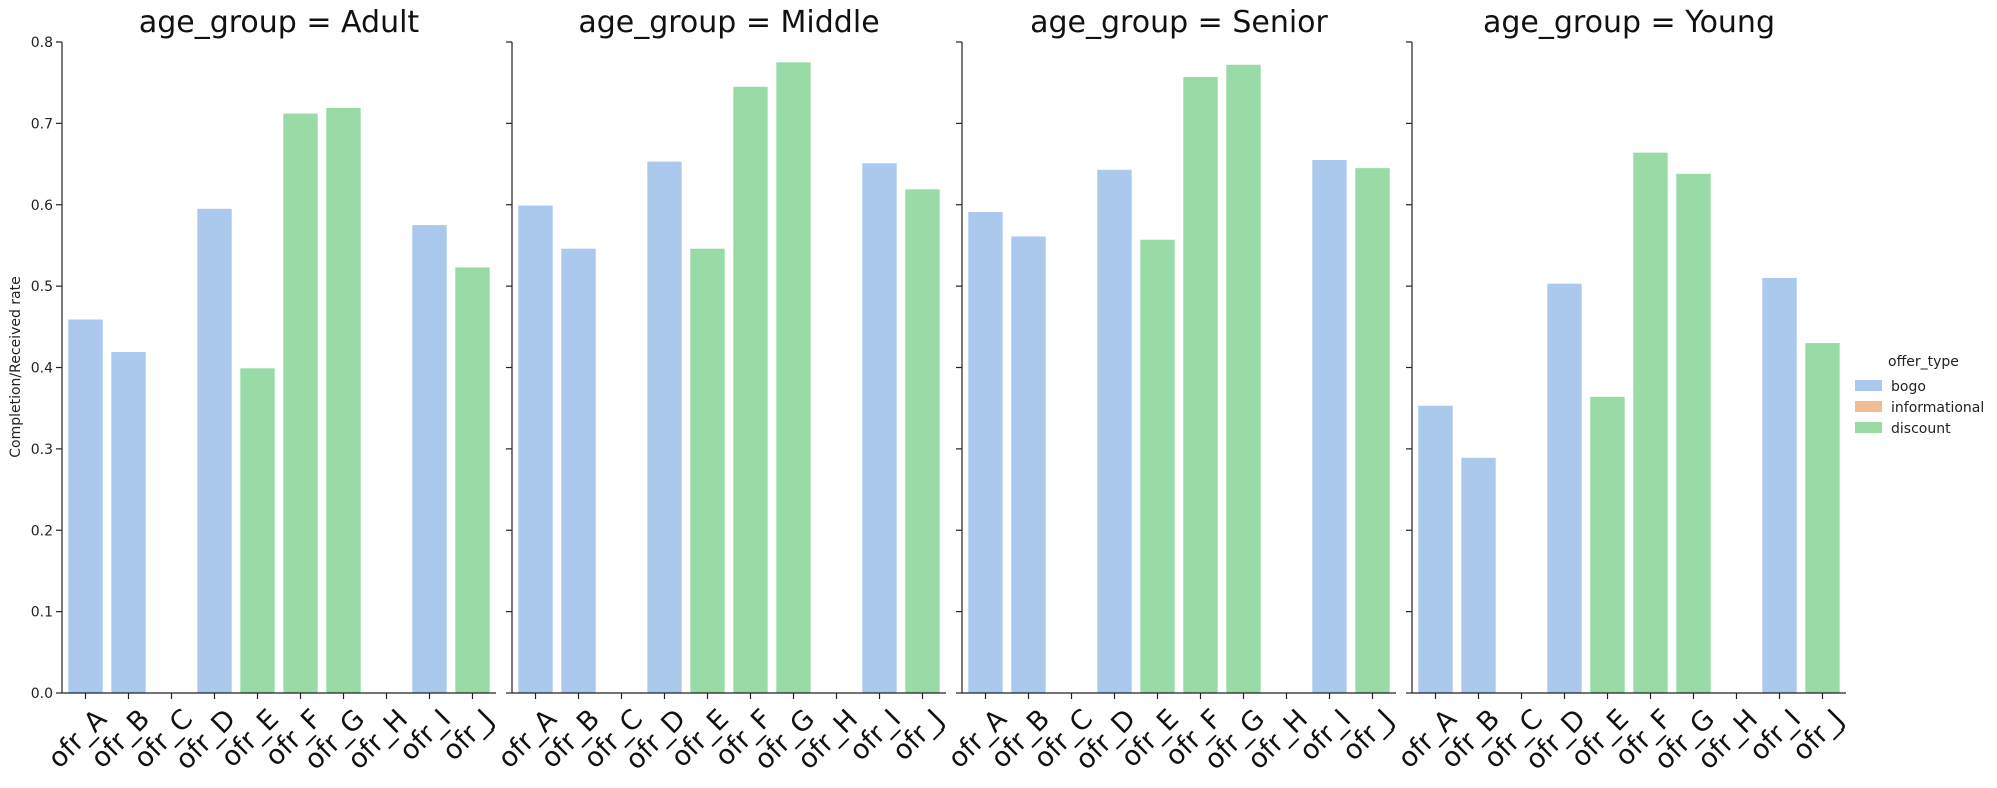 This screenshot has width=1997, height=788. I want to click on y-tick-label: 0.7, so click(42, 124).